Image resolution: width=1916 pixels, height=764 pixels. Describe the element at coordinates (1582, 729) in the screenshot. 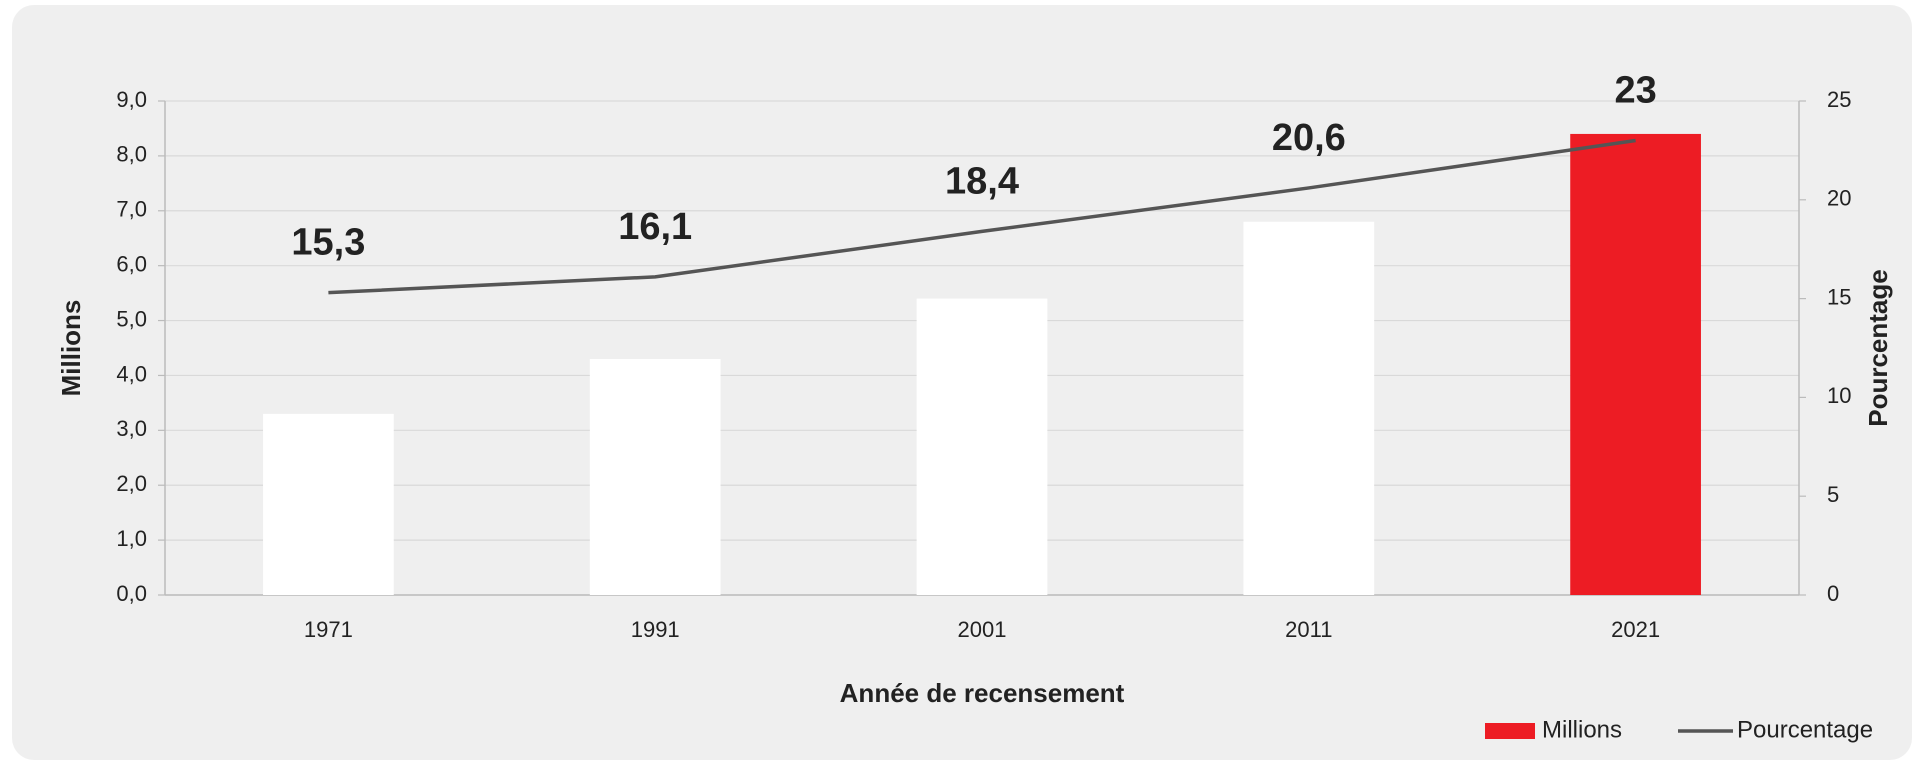

I see `legend-label: Millions` at that location.